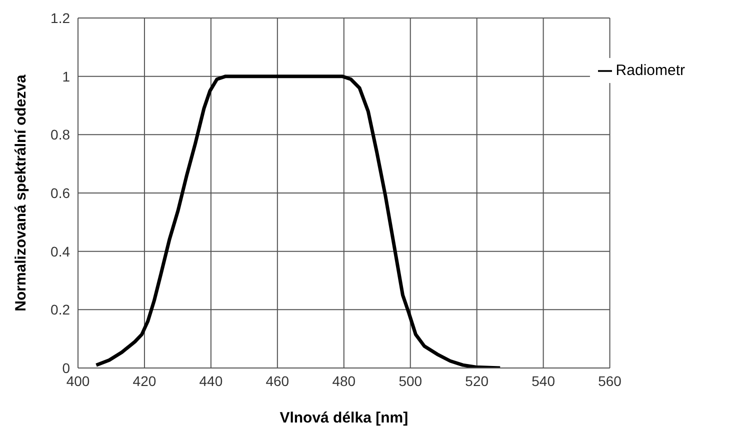 The image size is (749, 433). What do you see at coordinates (211, 380) in the screenshot?
I see `x-tick-label: 440` at bounding box center [211, 380].